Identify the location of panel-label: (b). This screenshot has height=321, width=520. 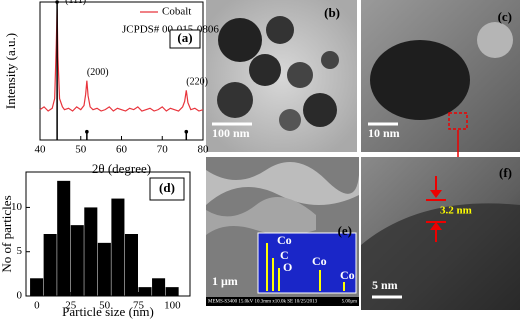
(332, 12).